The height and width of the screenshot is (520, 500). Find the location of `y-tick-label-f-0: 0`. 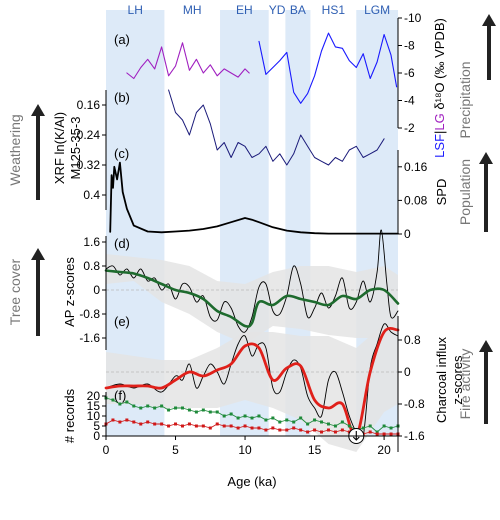

y-tick-label-f-0: 0 is located at coordinates (96, 436).